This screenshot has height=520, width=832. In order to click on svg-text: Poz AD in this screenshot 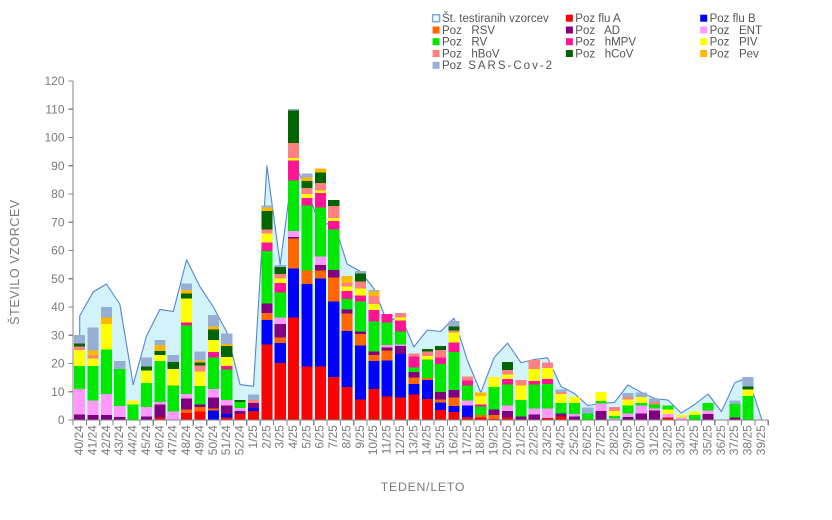, I will do `click(597, 31)`.